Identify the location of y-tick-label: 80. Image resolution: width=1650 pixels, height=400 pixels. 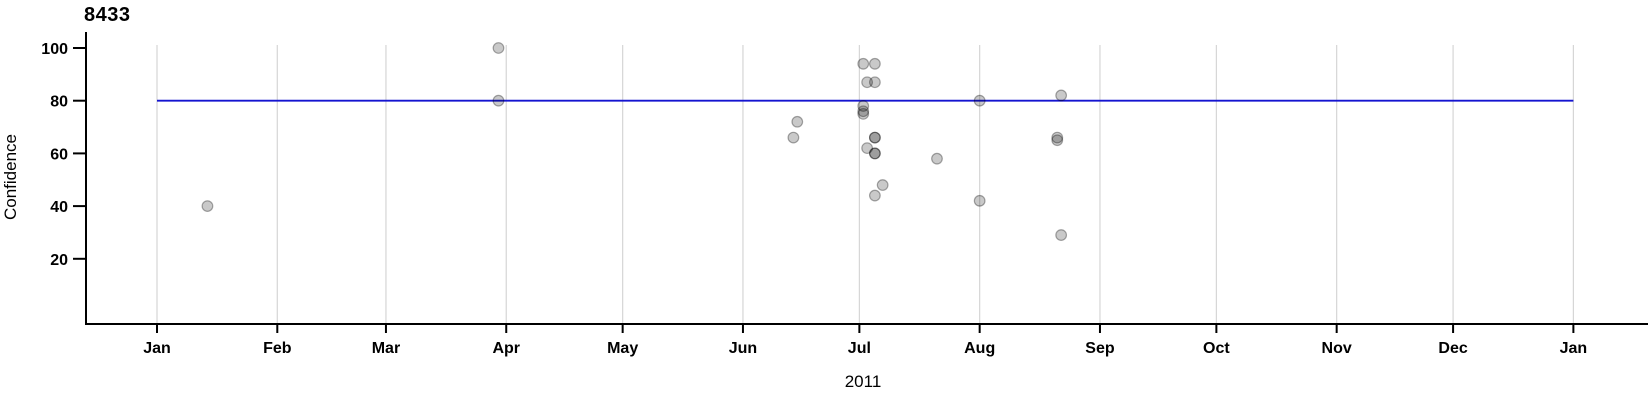
(59, 102).